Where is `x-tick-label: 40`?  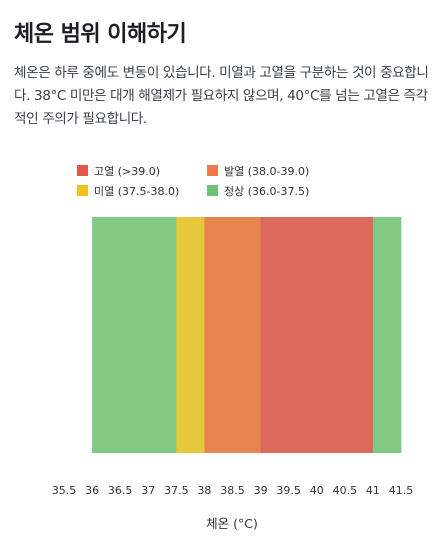
x-tick-label: 40 is located at coordinates (317, 490).